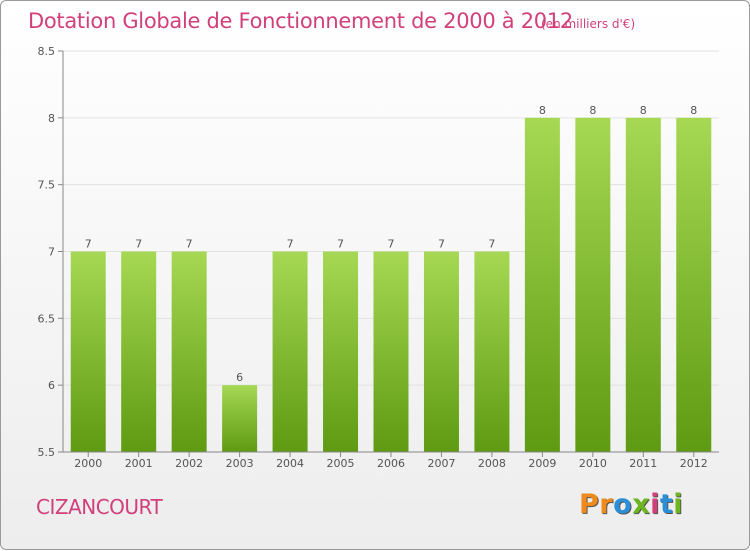 This screenshot has width=750, height=551. What do you see at coordinates (589, 504) in the screenshot?
I see `logo-letter: P` at bounding box center [589, 504].